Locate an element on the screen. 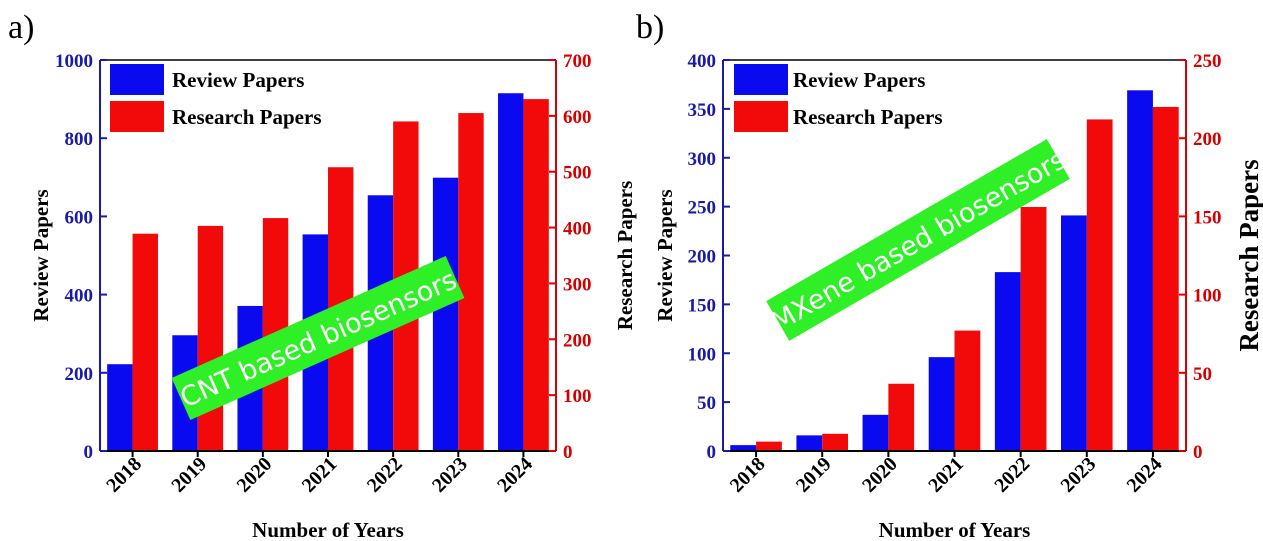 The width and height of the screenshot is (1263, 541). panel-letter: a) is located at coordinates (21, 27).